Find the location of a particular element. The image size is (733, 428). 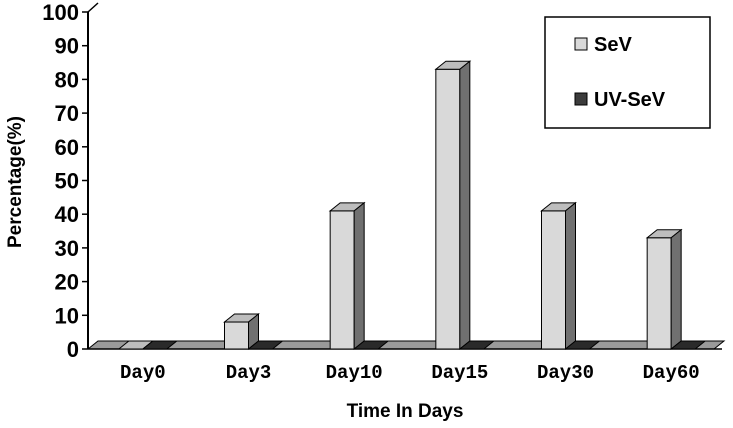

y-axis-back-line is located at coordinates (93, 7).